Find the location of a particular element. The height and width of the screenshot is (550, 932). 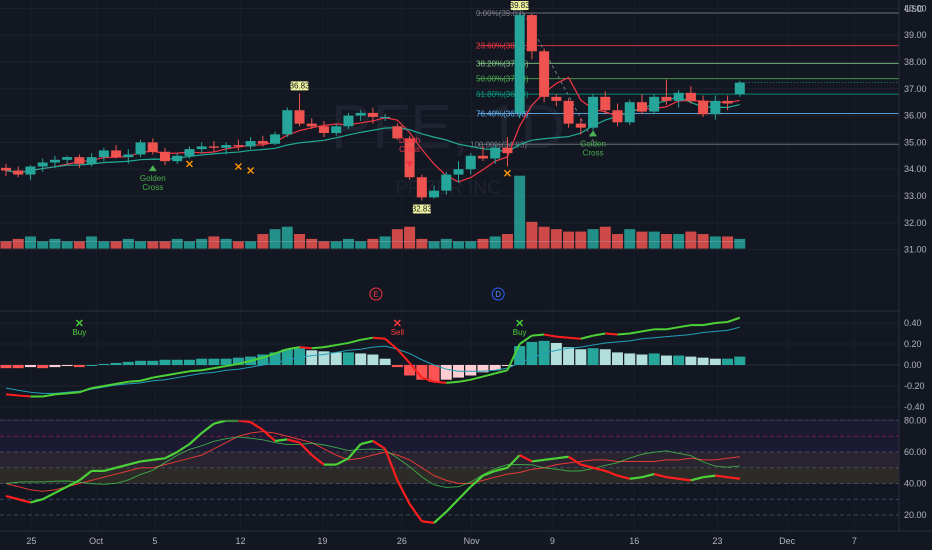

event-badge is located at coordinates (376, 294).